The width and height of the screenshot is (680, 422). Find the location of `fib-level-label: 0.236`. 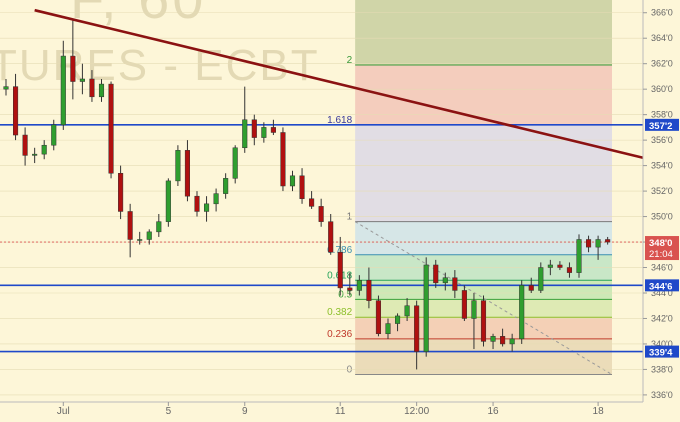

fib-level-label: 0.236 is located at coordinates (339, 334).